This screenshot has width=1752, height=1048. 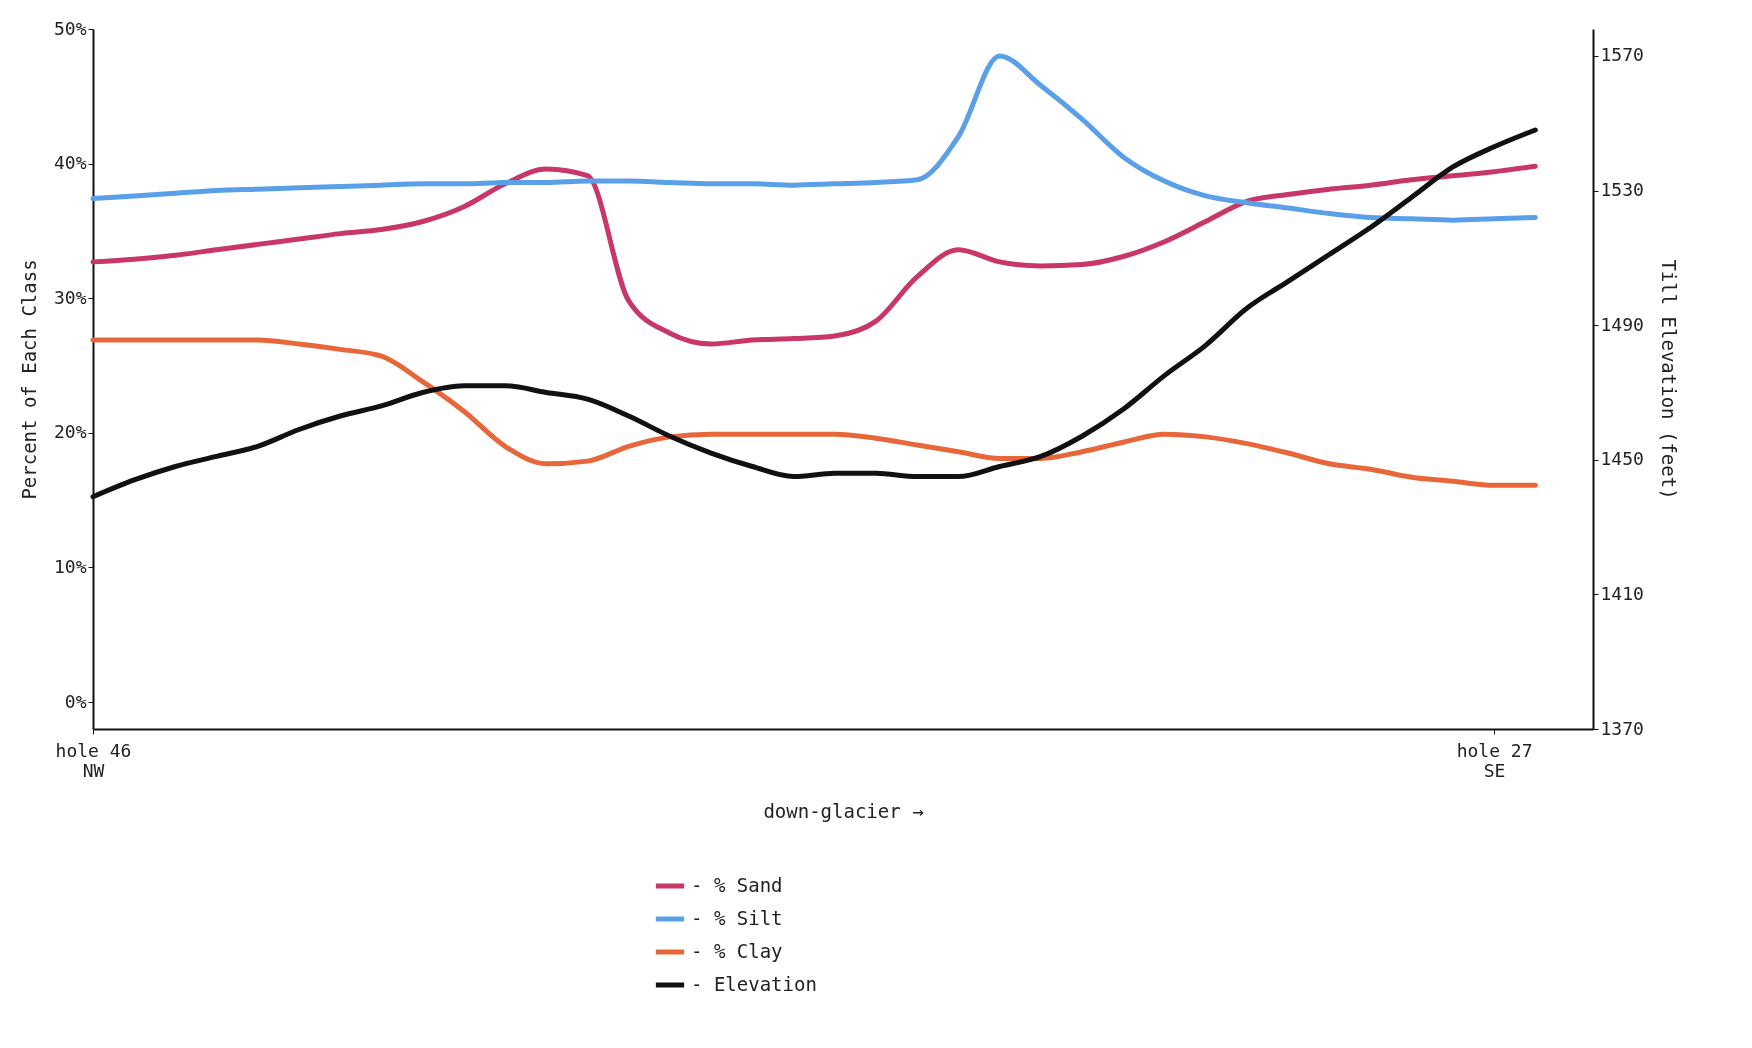 What do you see at coordinates (93, 760) in the screenshot?
I see `x-tick-label: hole 46 NW` at bounding box center [93, 760].